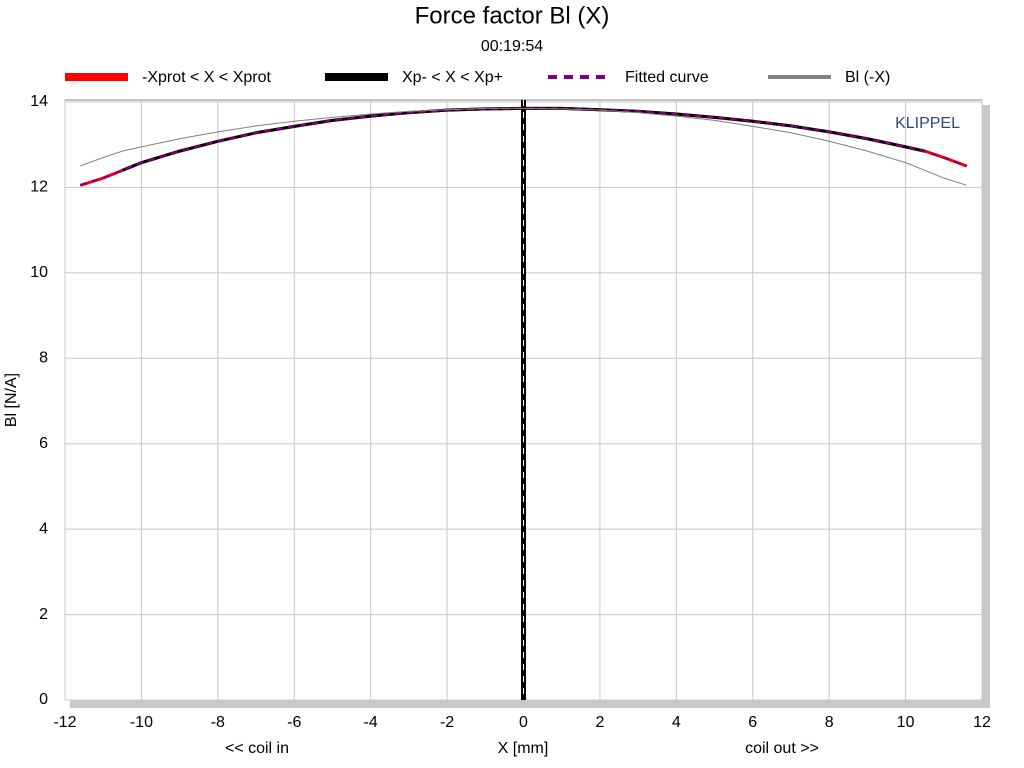 The image size is (1024, 768). I want to click on y-tick-label: 2, so click(43, 614).